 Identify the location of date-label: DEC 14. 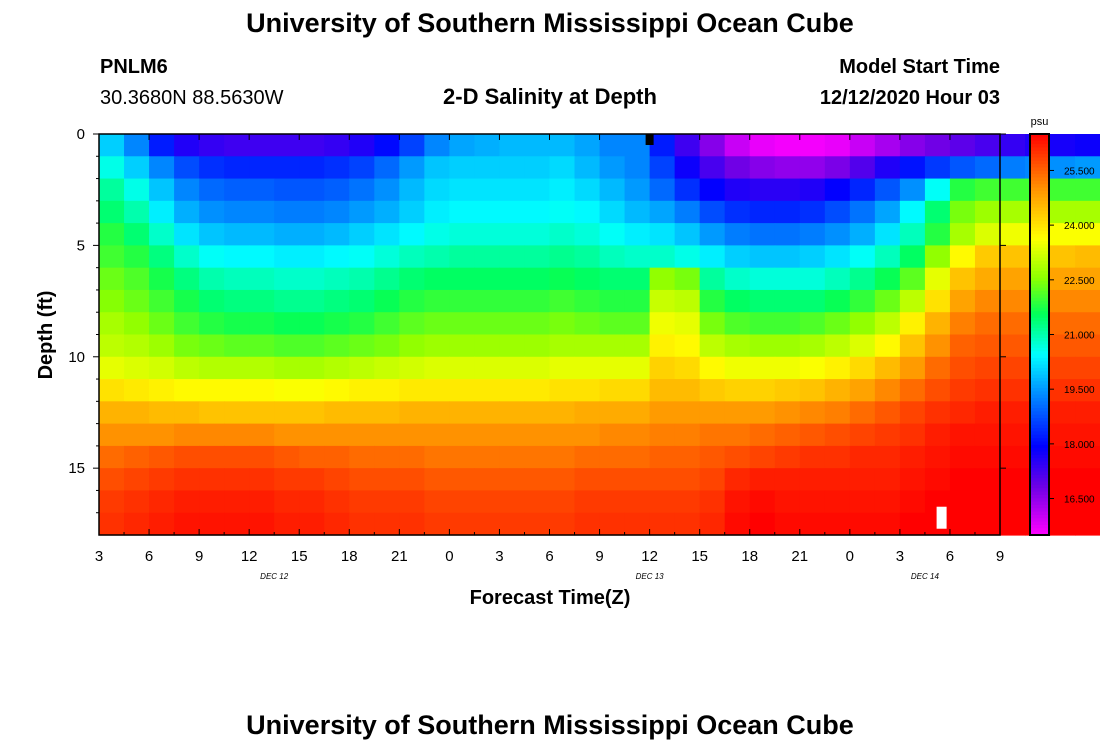
(925, 576).